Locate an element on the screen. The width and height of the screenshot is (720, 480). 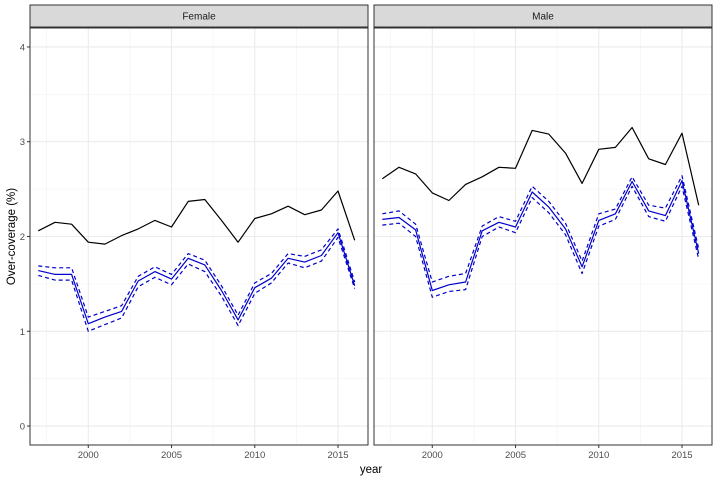
facet-strip-label: Male is located at coordinates (543, 17).